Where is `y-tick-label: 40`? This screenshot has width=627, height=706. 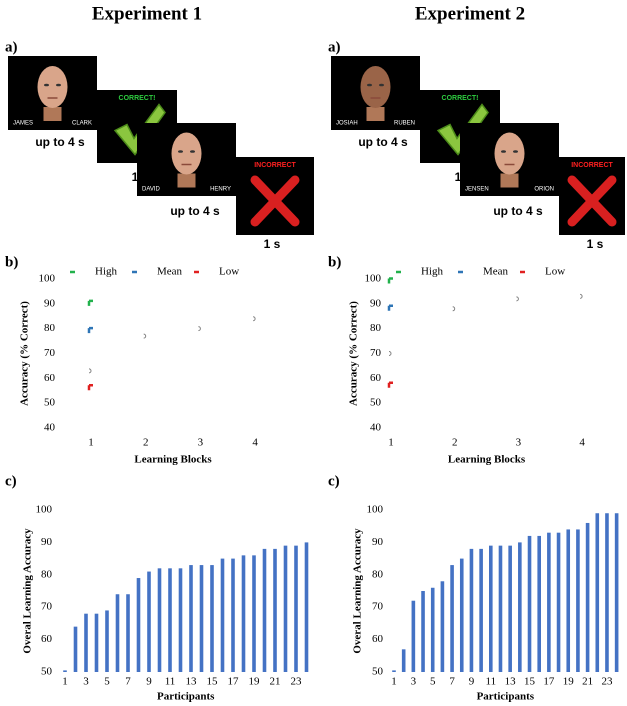
y-tick-label: 40 is located at coordinates (376, 428).